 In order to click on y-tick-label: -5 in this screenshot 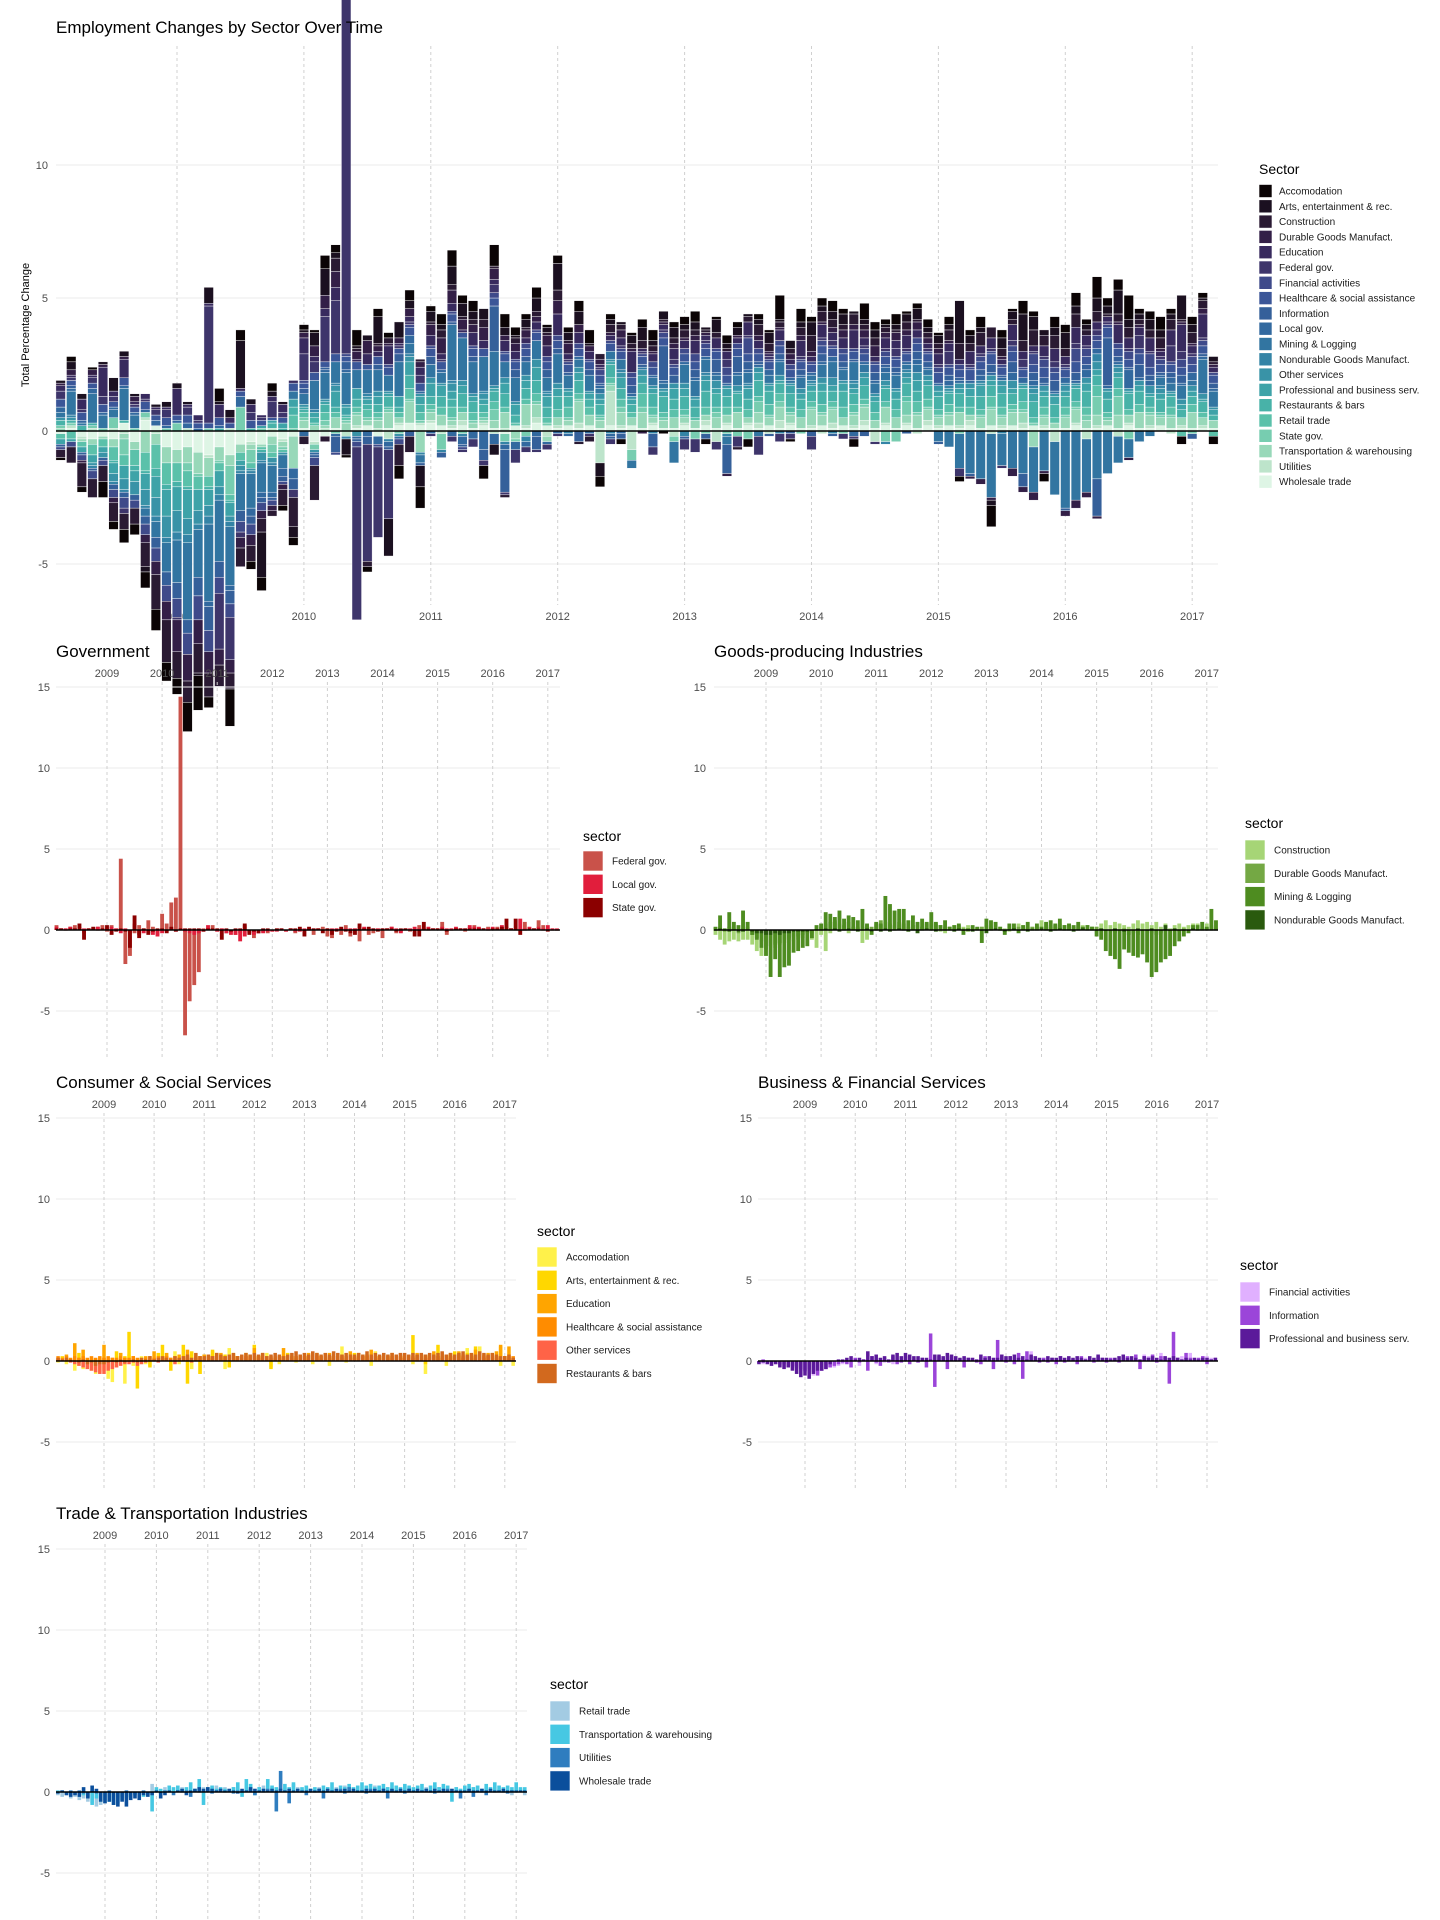, I will do `click(747, 1443)`.